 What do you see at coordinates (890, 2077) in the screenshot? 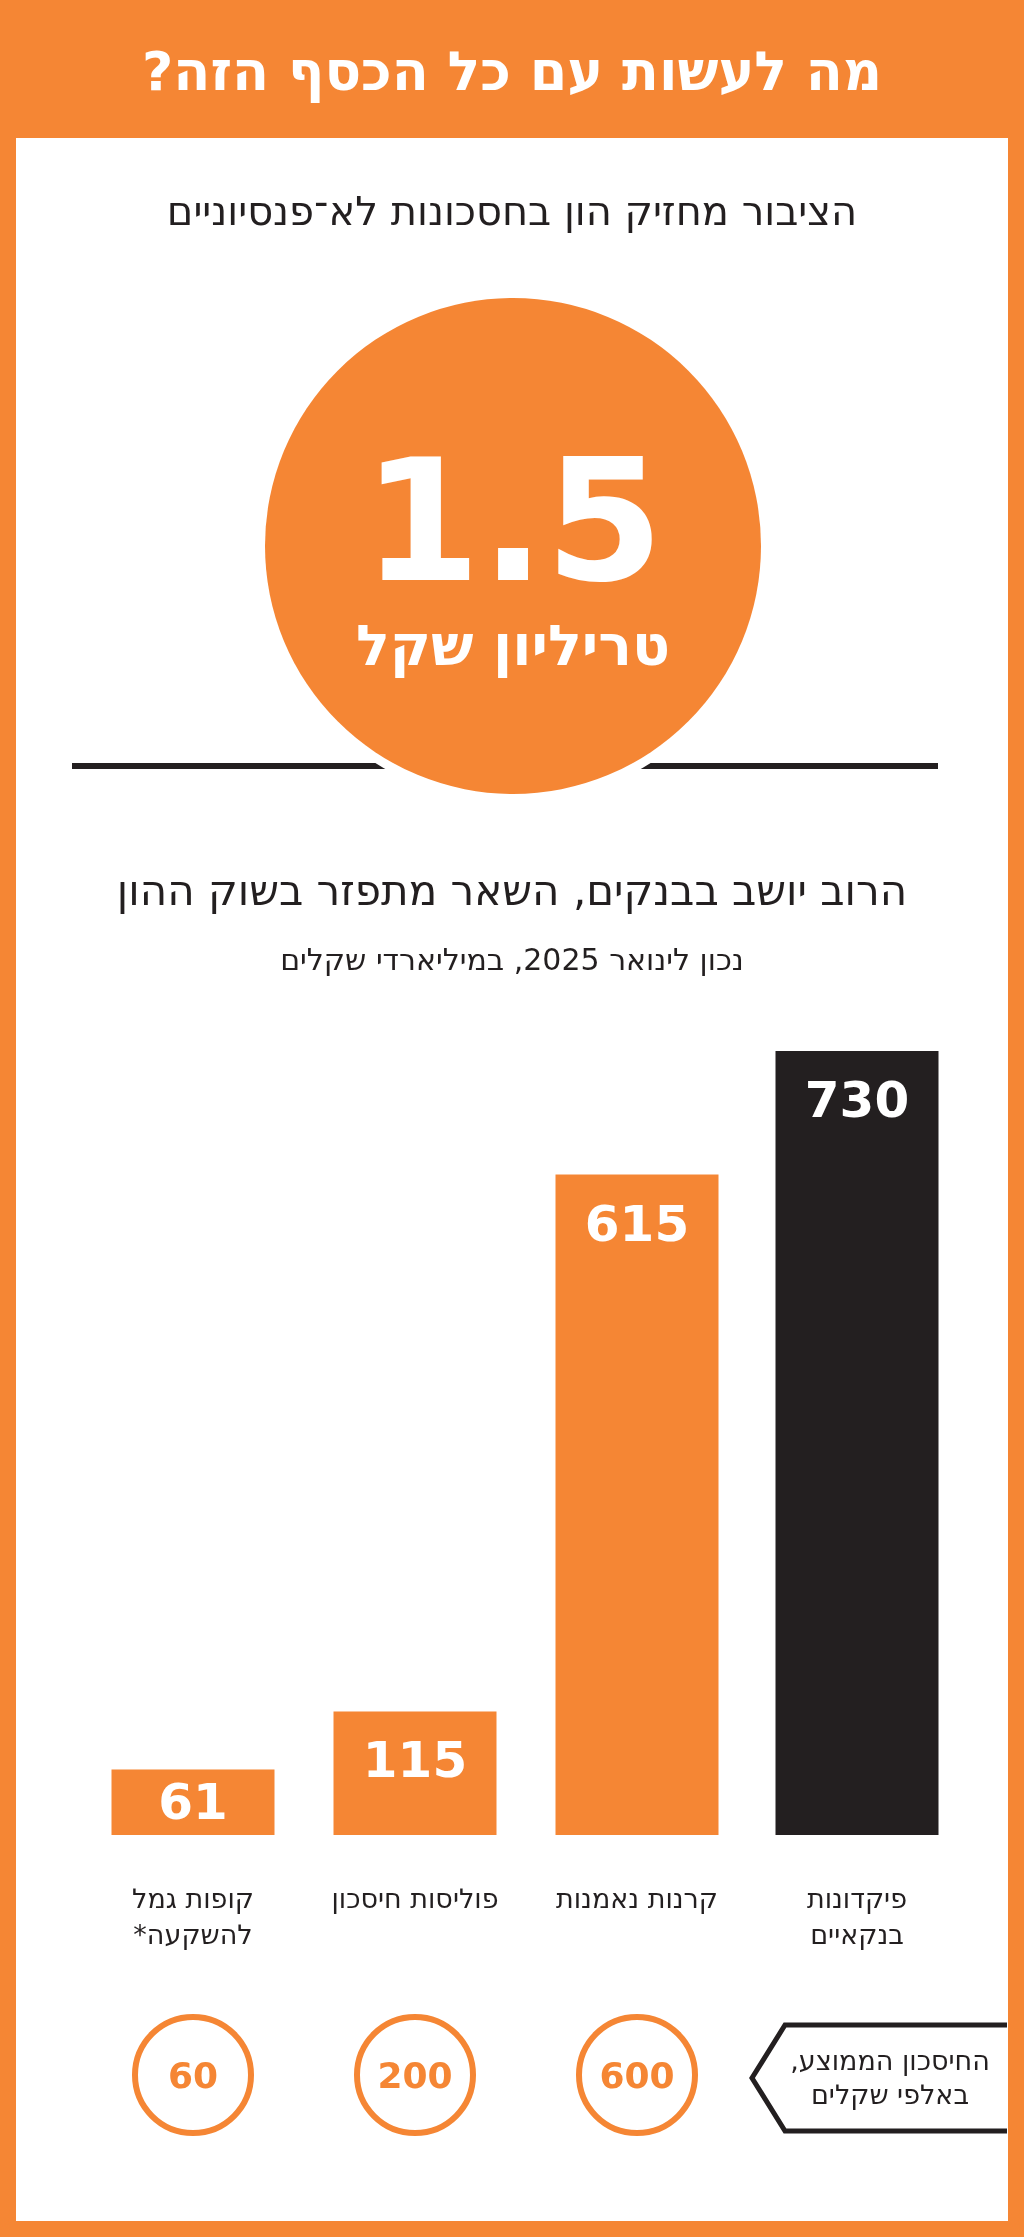
I see `text: החיסכון הממוצע, באלפי שקלים` at bounding box center [890, 2077].